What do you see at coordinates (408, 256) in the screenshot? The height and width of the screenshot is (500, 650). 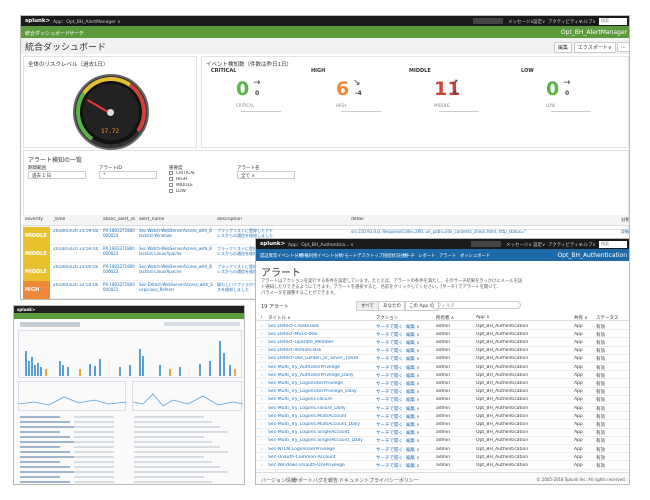 I see `nav-search: サーチ` at bounding box center [408, 256].